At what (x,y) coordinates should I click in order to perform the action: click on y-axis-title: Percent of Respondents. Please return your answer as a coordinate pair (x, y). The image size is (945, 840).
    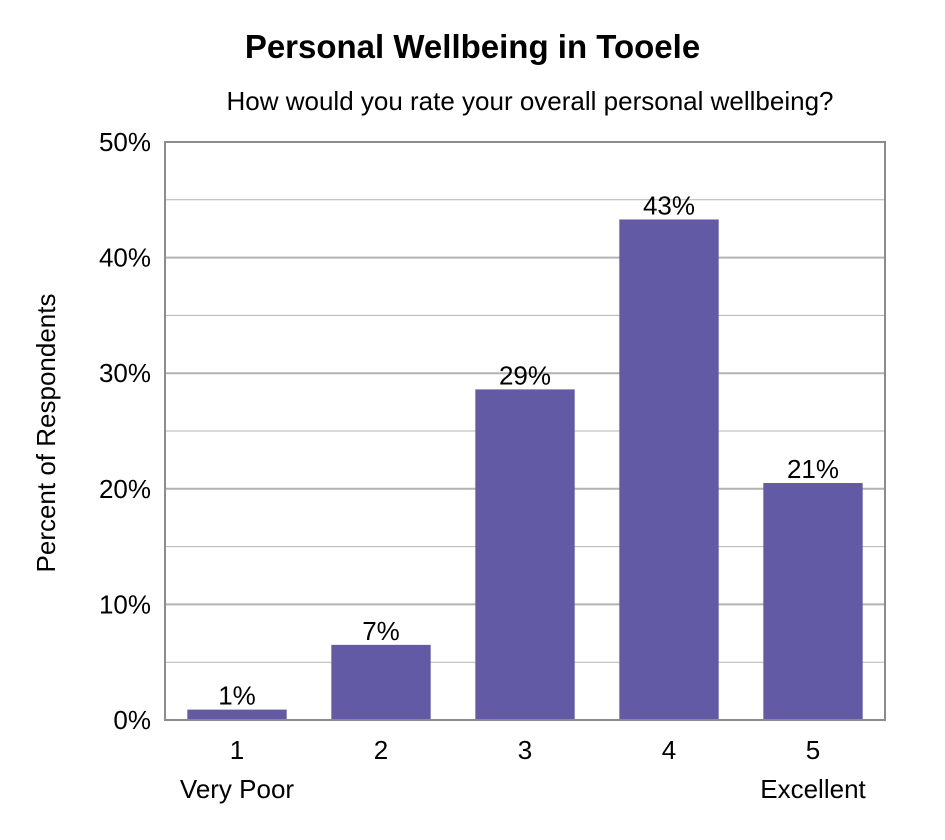
    Looking at the image, I should click on (46, 433).